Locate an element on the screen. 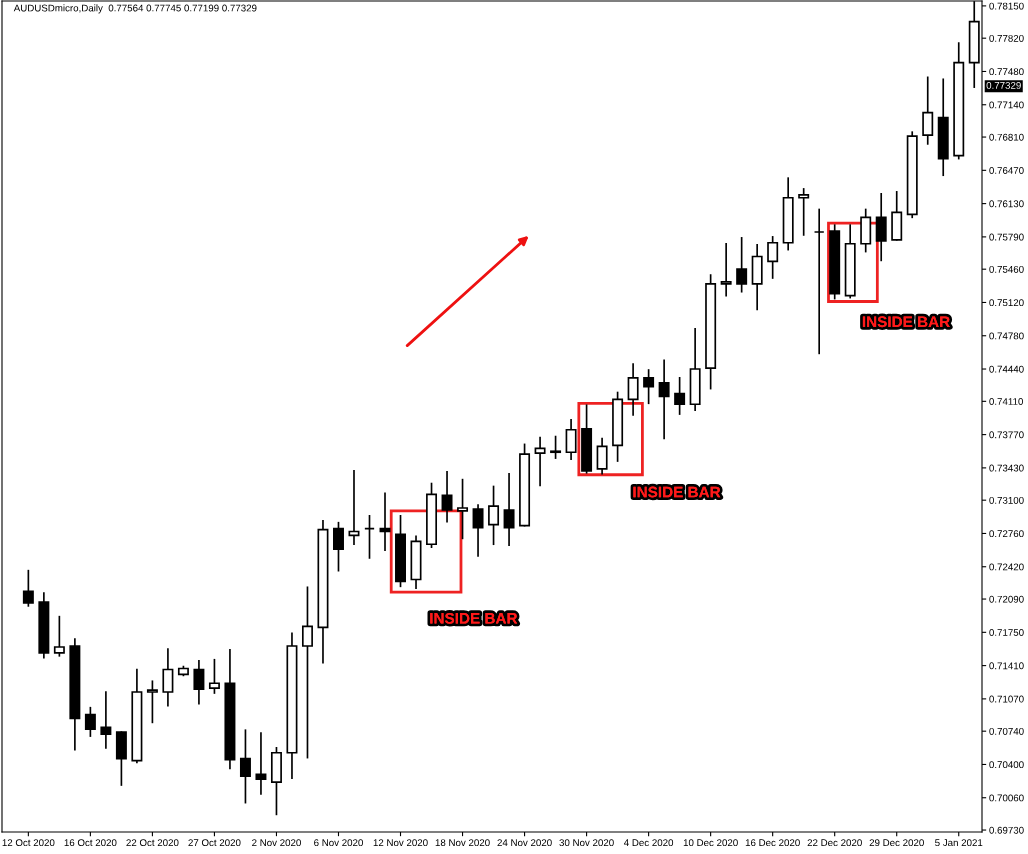  y-tick-label: 0.75460 is located at coordinates (1006, 269).